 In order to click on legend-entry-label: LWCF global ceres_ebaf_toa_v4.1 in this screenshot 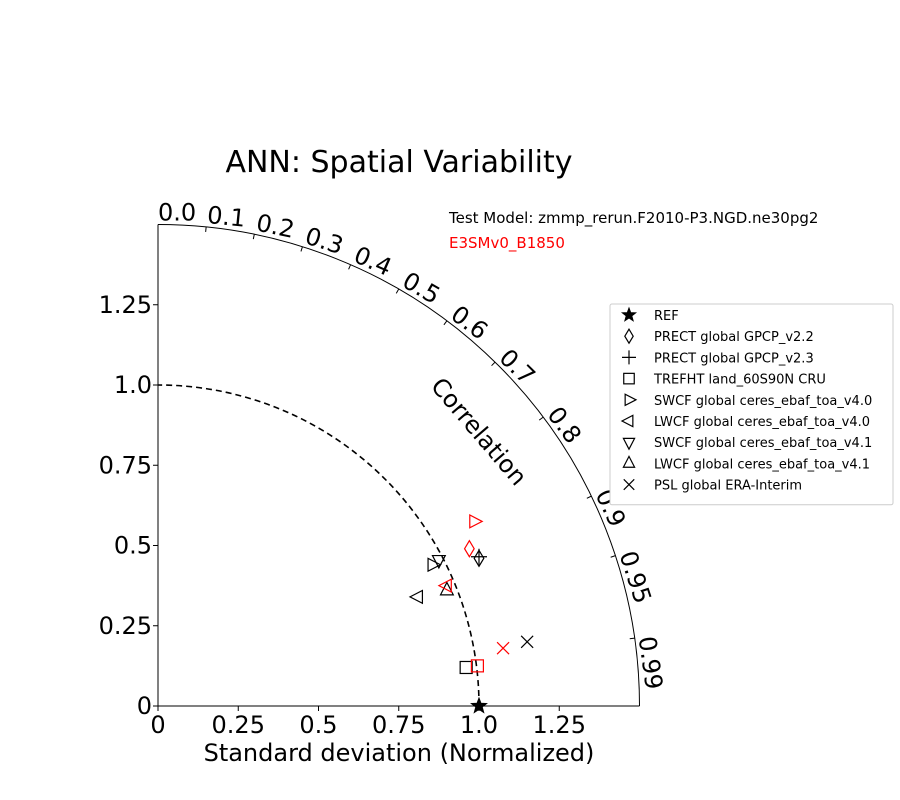, I will do `click(762, 464)`.